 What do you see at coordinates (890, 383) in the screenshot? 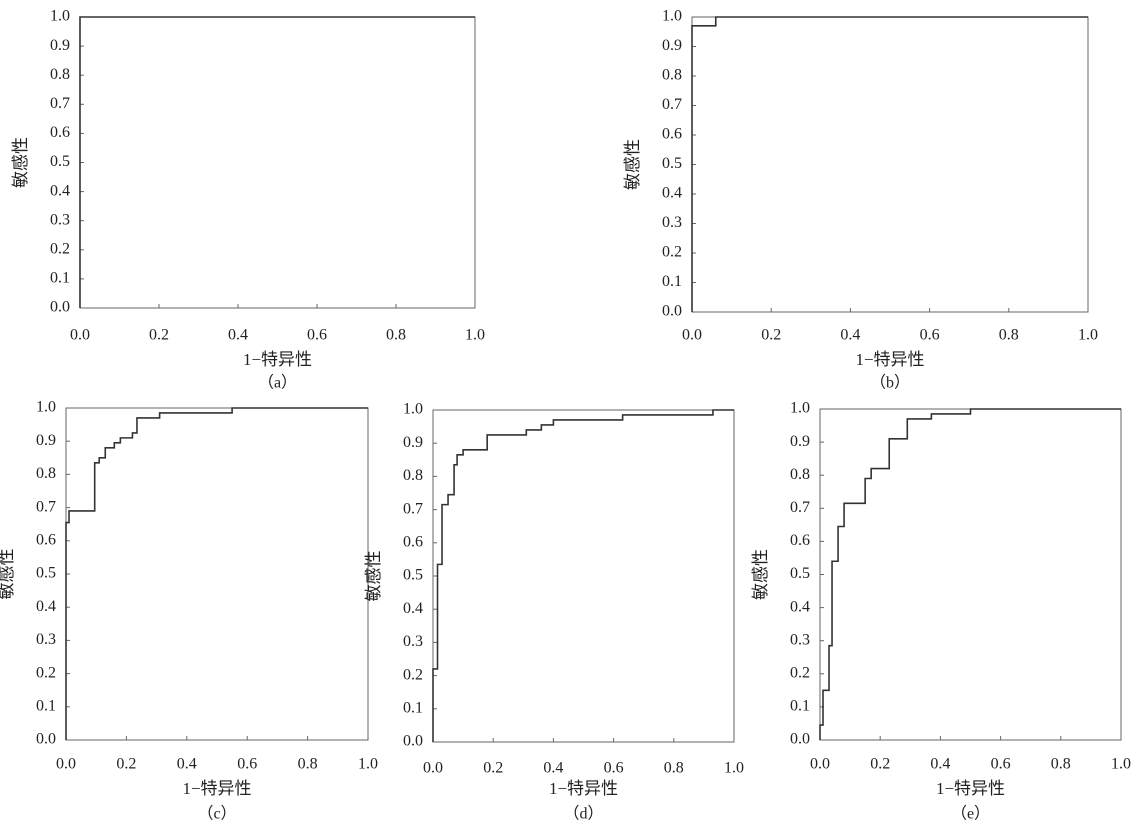
I see `caption: （b）` at bounding box center [890, 383].